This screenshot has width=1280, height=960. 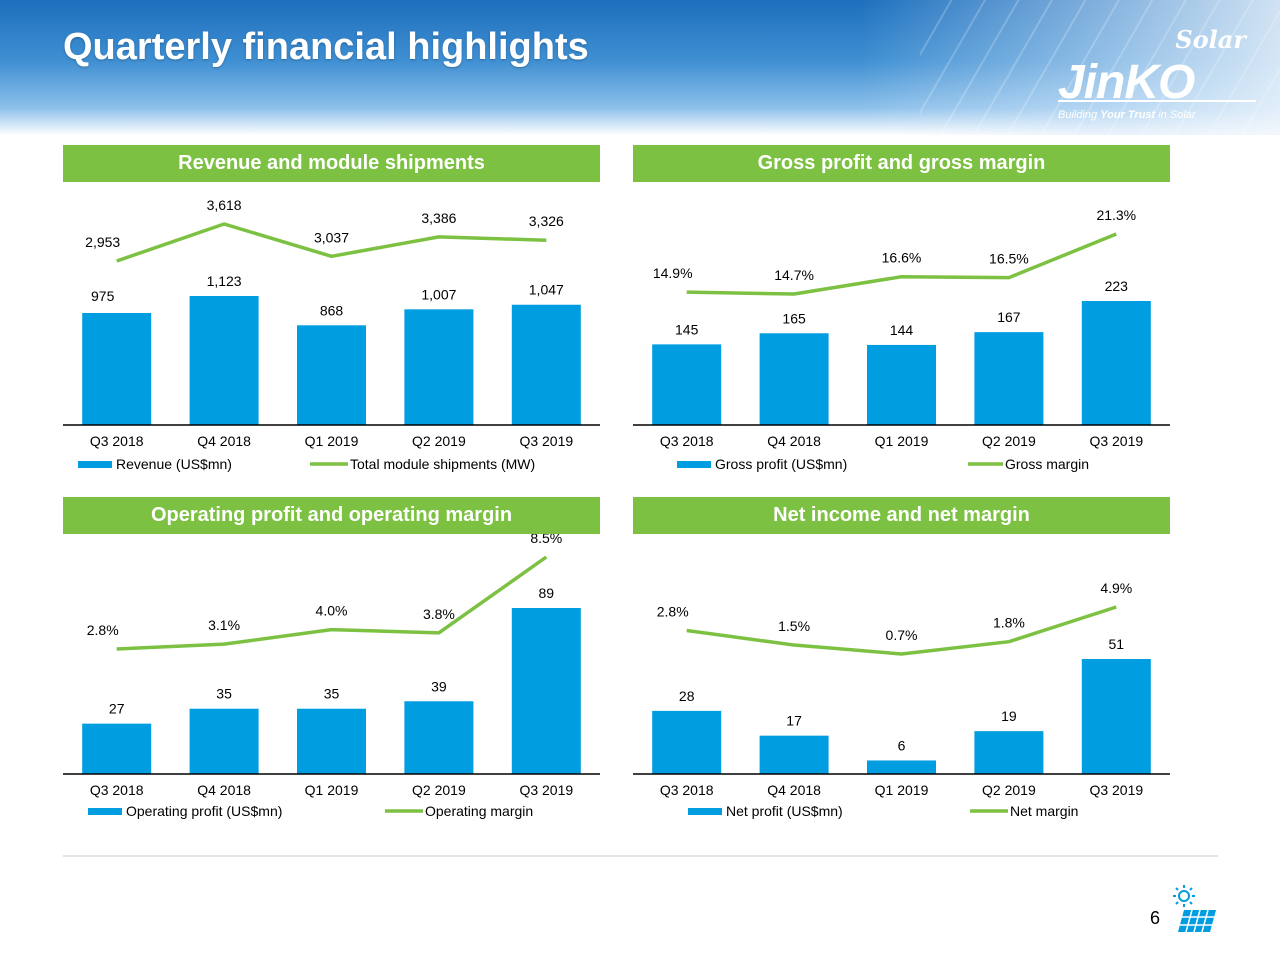 What do you see at coordinates (1117, 644) in the screenshot?
I see `bar-label-ni-4: 51` at bounding box center [1117, 644].